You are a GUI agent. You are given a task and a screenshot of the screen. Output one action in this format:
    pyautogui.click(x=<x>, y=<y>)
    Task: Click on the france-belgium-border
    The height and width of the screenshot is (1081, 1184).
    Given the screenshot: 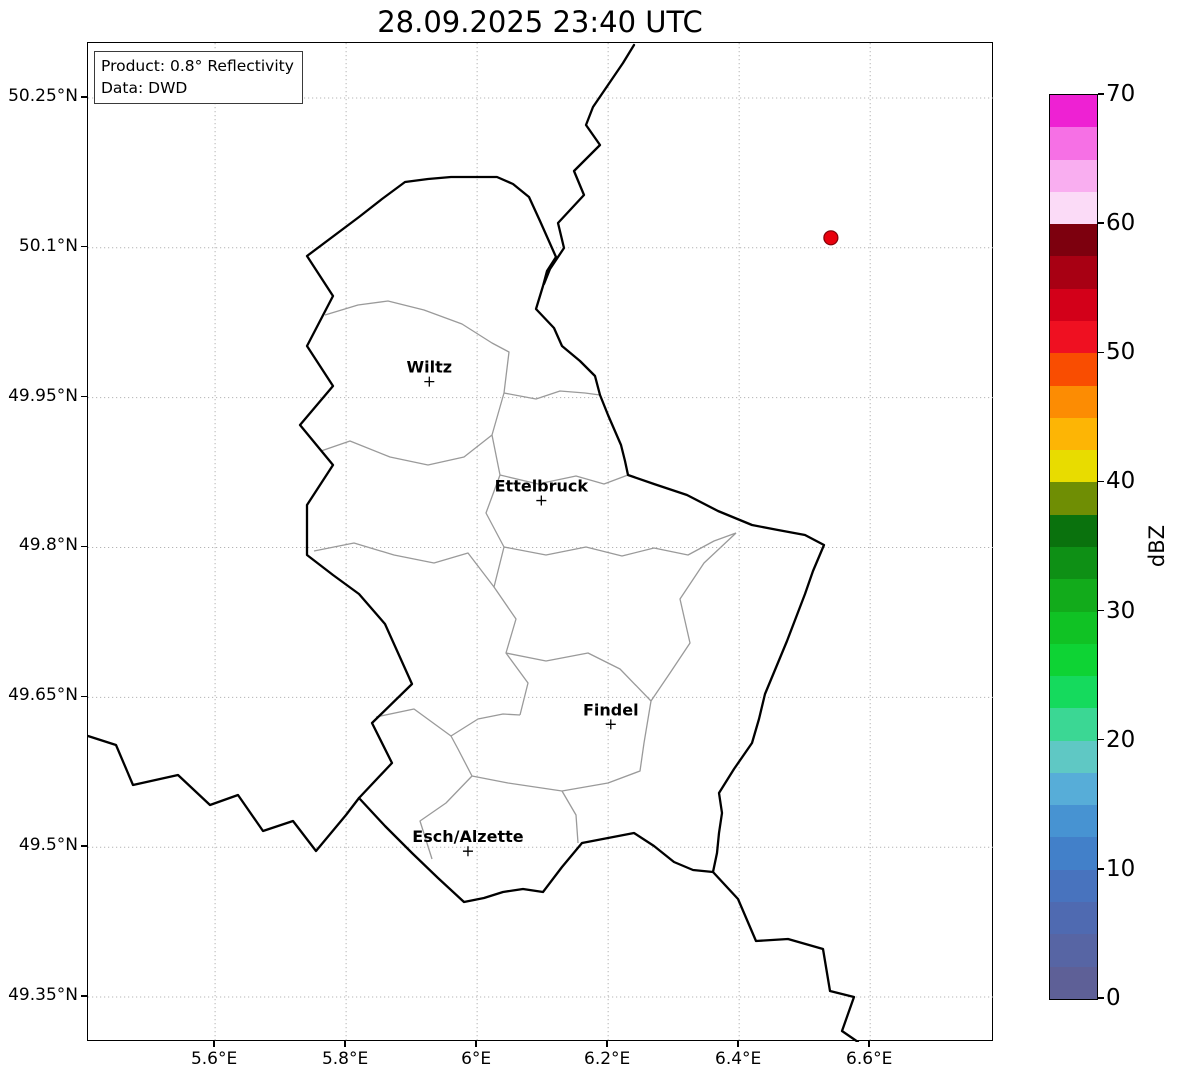 What is the action you would take?
    pyautogui.click(x=224, y=793)
    